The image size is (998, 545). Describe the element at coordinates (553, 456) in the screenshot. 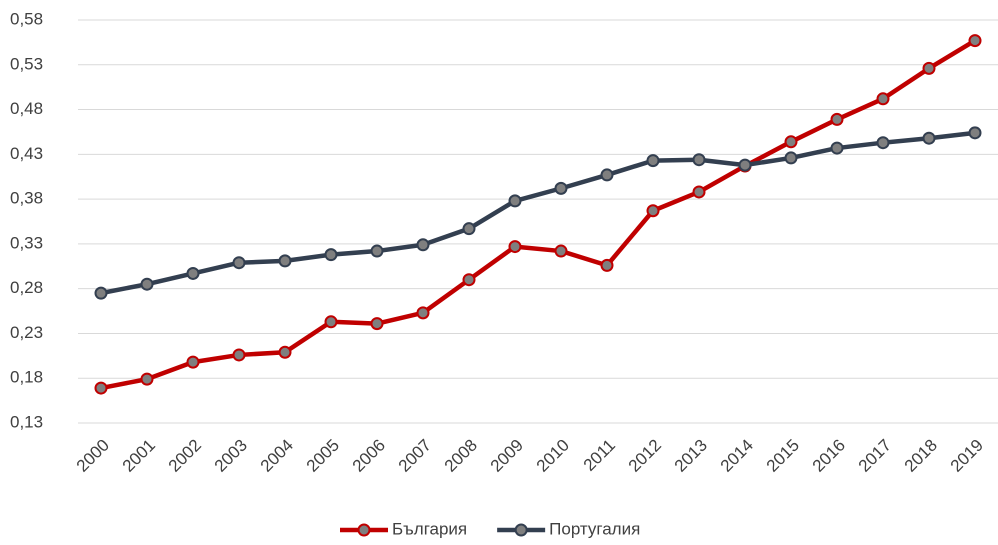

I see `x-tick-label: 2010` at that location.